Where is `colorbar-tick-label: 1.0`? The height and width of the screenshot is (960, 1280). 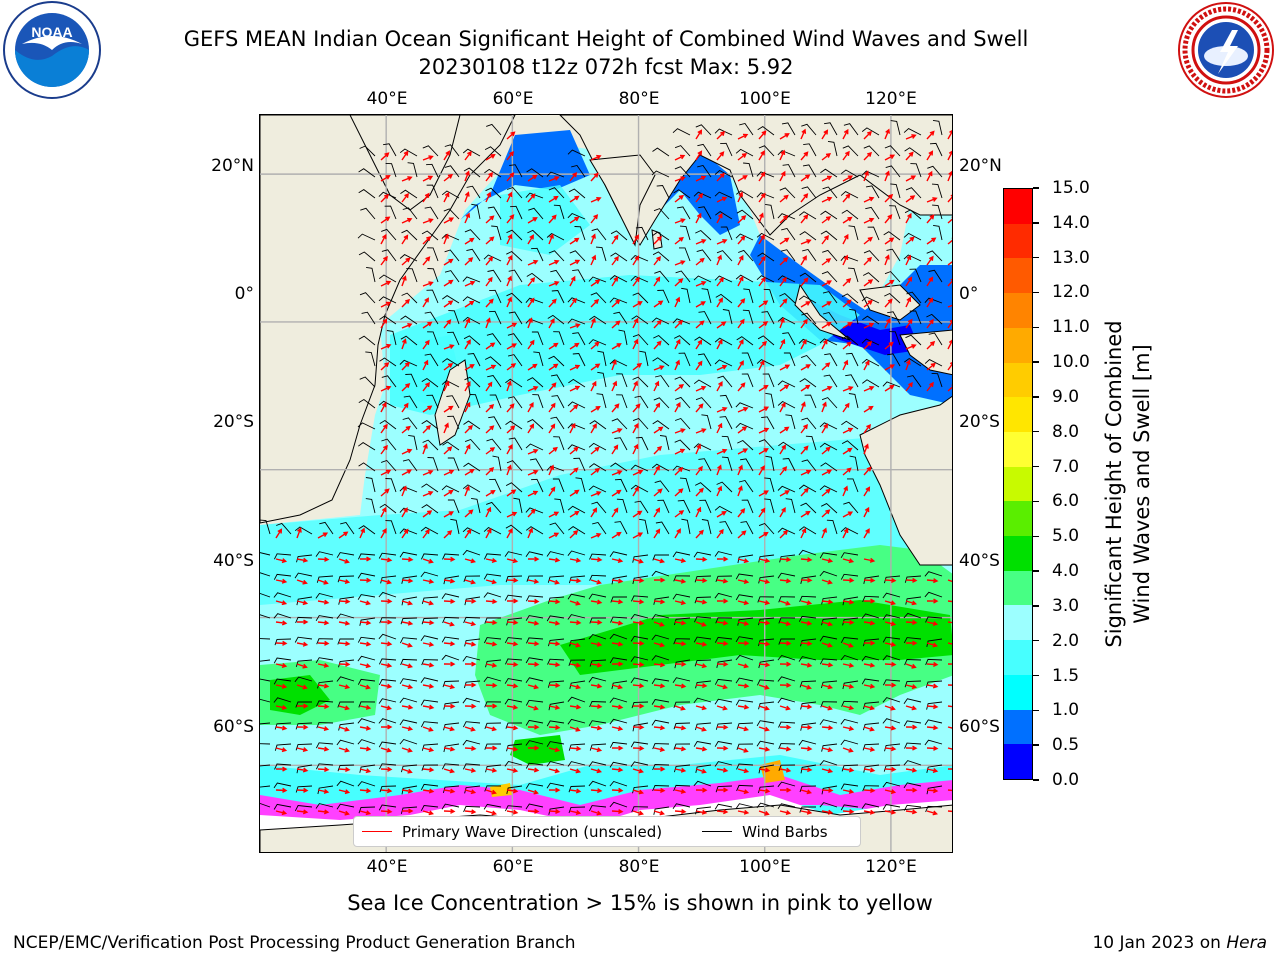 colorbar-tick-label: 1.0 is located at coordinates (1066, 710).